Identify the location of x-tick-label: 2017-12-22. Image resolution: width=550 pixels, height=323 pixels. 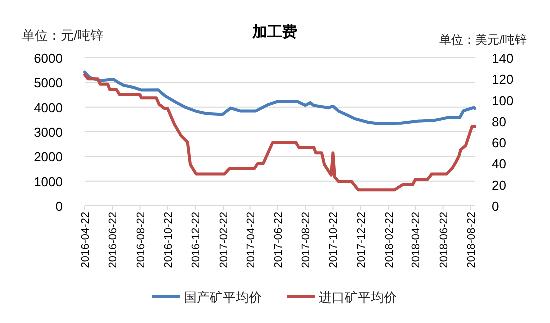
(362, 240).